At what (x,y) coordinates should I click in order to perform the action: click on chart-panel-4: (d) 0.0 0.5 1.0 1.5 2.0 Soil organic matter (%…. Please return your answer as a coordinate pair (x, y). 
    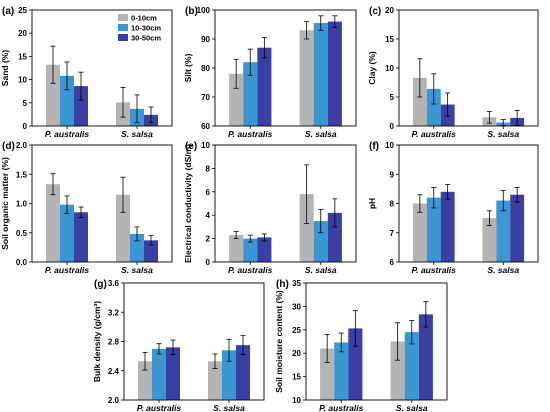
    Looking at the image, I should click on (86, 208).